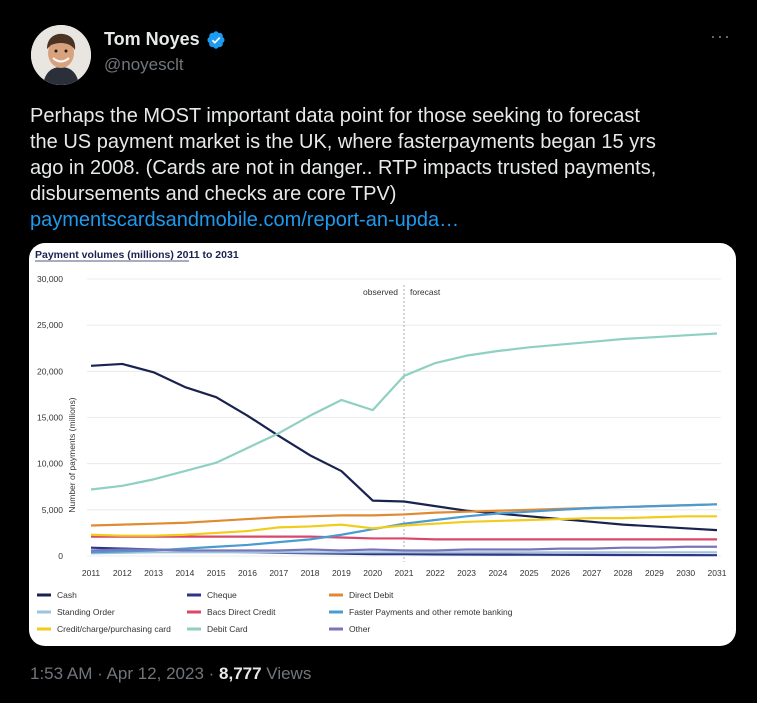 Image resolution: width=757 pixels, height=703 pixels. Describe the element at coordinates (86, 612) in the screenshot. I see `legend-label: Standing Order` at that location.